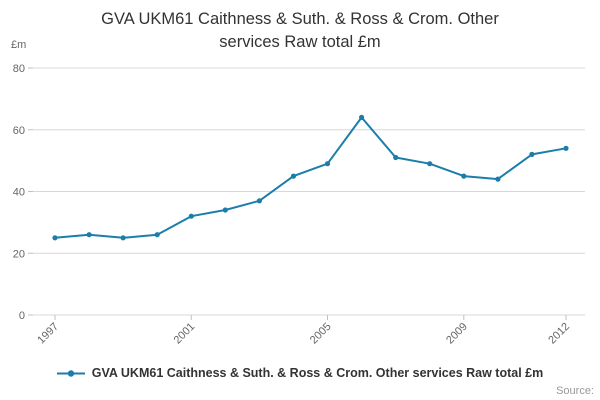 Image resolution: width=600 pixels, height=400 pixels. What do you see at coordinates (19, 131) in the screenshot?
I see `y-tick-label: 60` at bounding box center [19, 131].